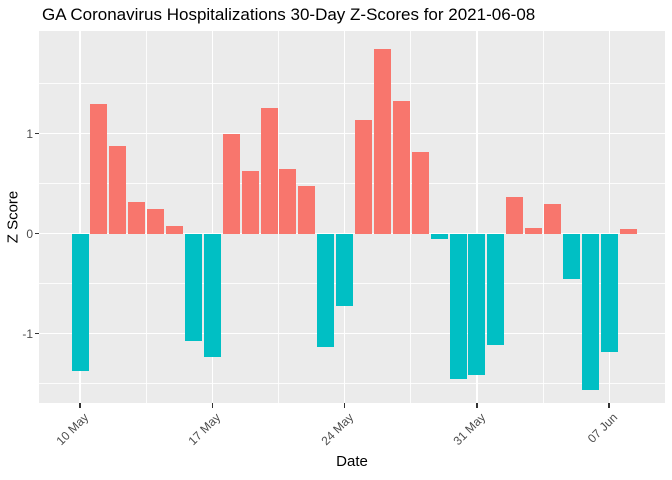 The width and height of the screenshot is (672, 480). I want to click on y-tick-label: -1, so click(27, 333).